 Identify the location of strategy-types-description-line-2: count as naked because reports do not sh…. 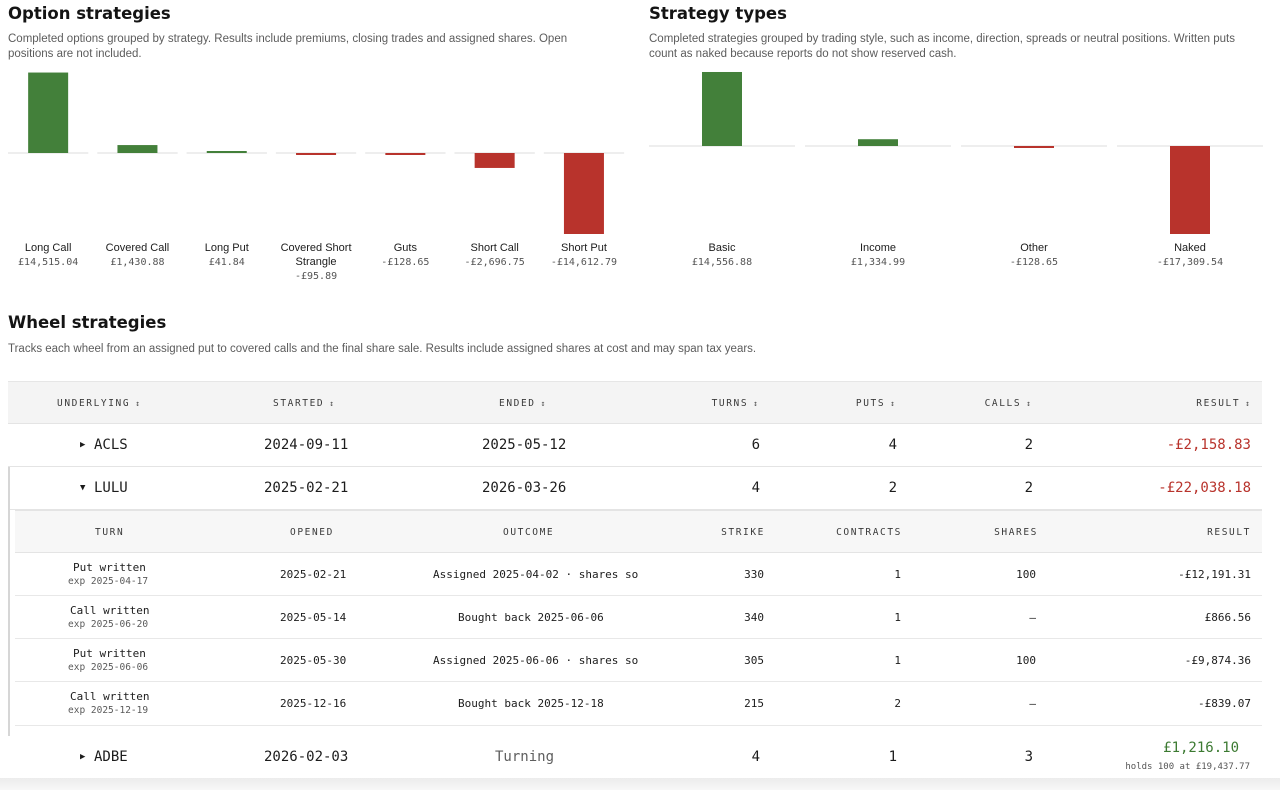
(803, 54).